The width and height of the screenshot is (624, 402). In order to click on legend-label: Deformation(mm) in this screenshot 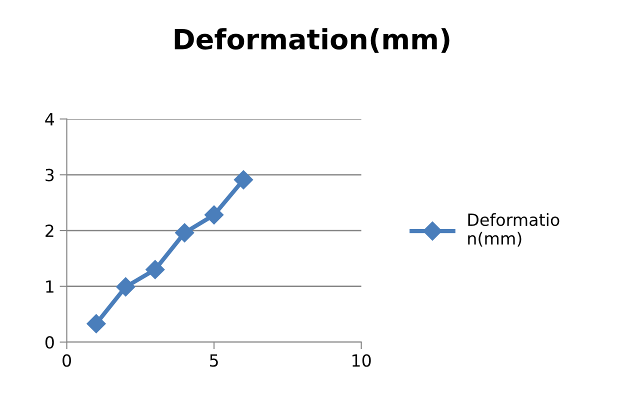, I will do `click(514, 230)`.